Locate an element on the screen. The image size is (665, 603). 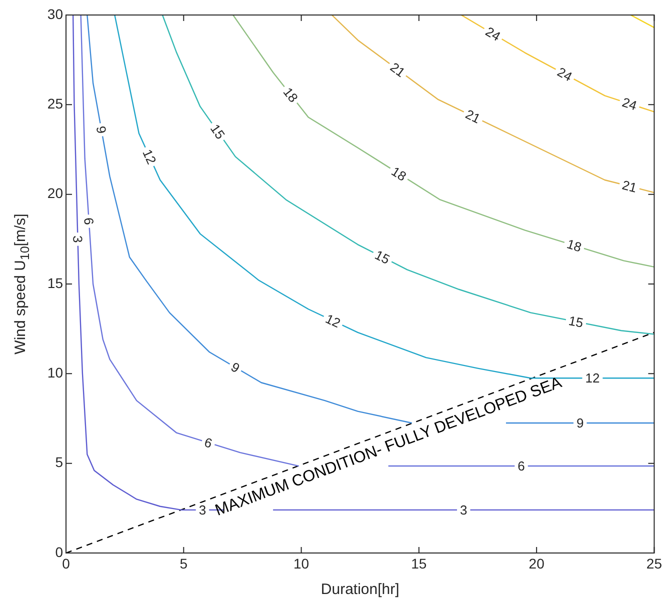
y-tick-label: 10 is located at coordinates (55, 372).